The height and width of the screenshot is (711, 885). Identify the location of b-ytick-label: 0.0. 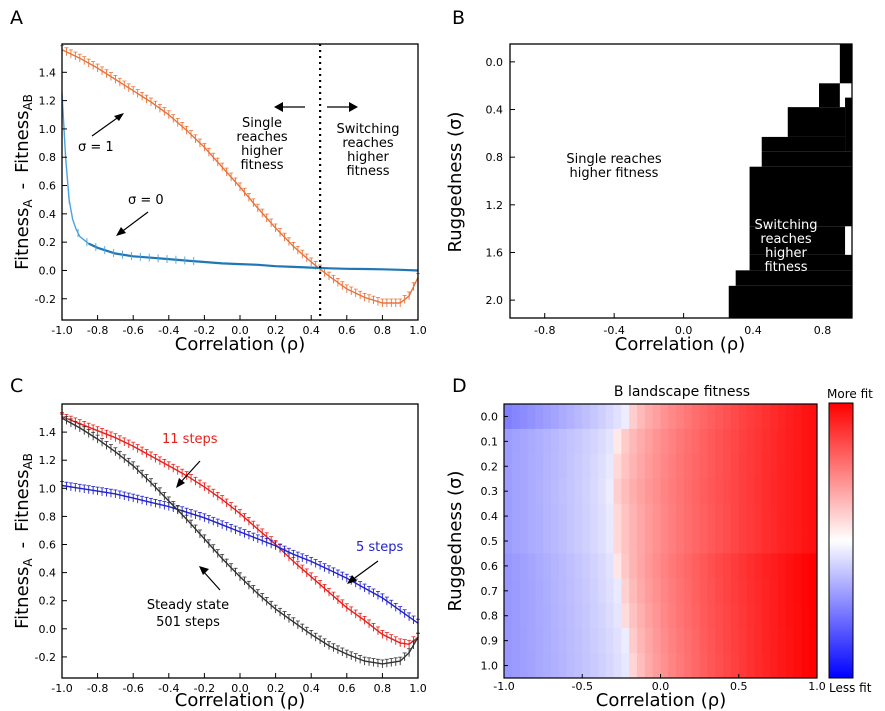
(495, 62).